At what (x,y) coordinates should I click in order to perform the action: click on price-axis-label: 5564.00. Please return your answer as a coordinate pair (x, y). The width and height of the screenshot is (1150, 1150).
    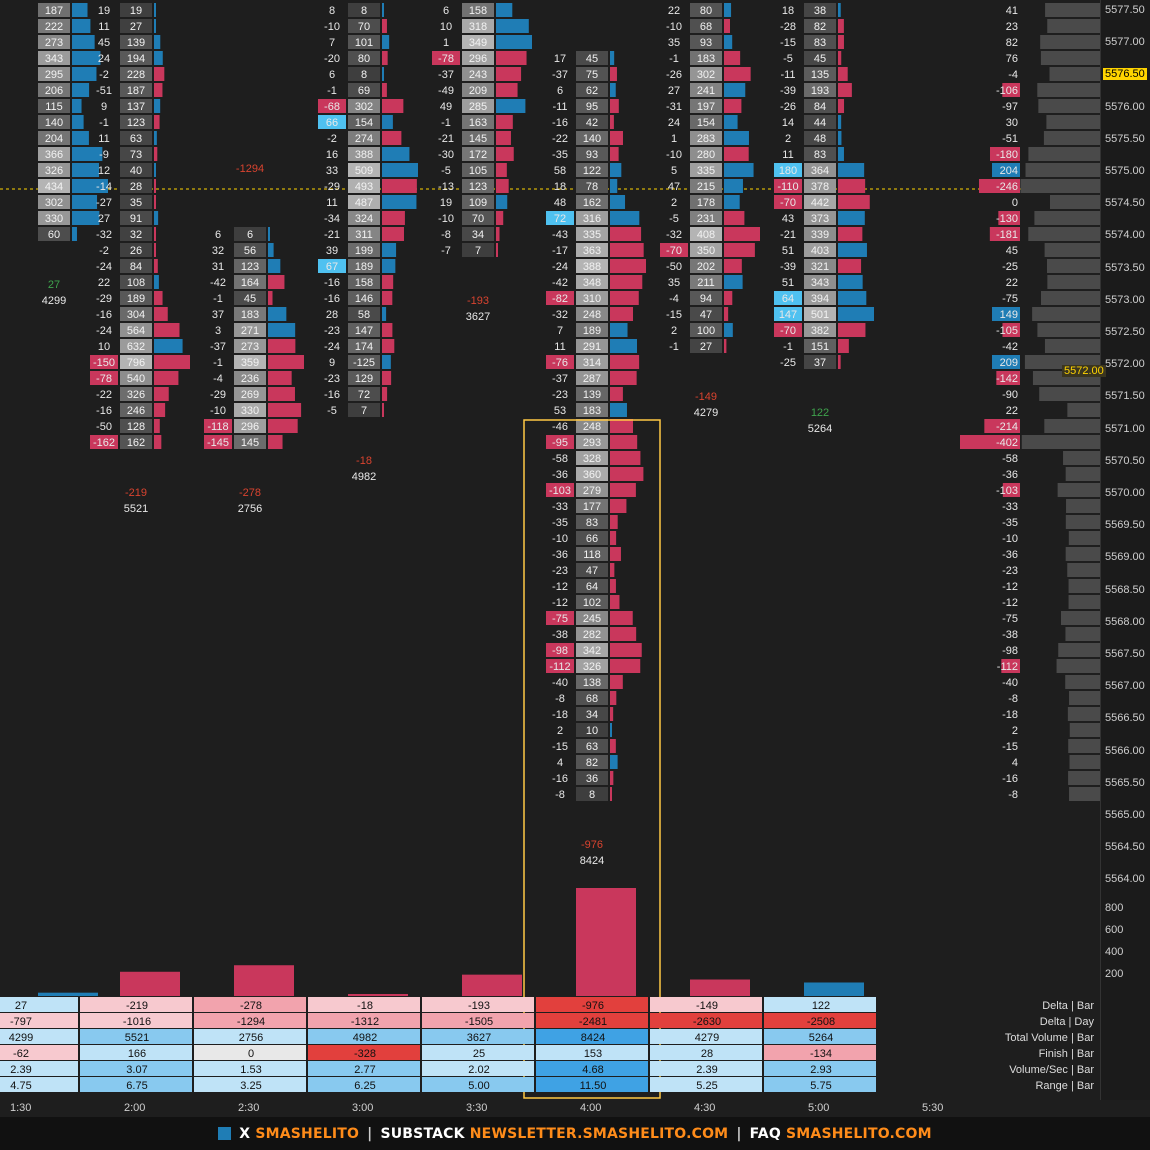
    Looking at the image, I should click on (1125, 879).